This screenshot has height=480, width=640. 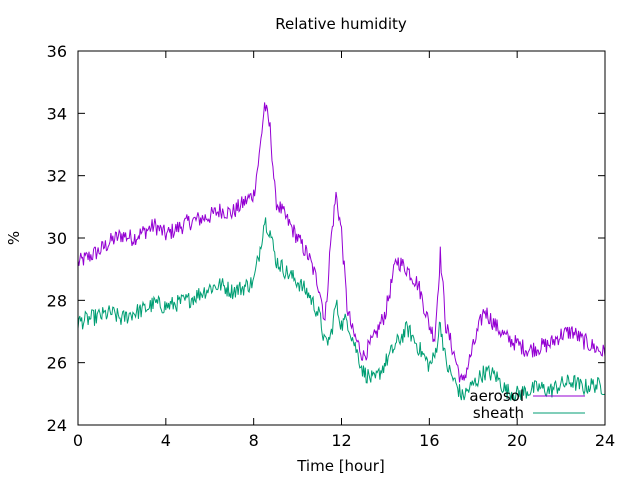 What do you see at coordinates (57, 363) in the screenshot?
I see `y-tick-label: 26` at bounding box center [57, 363].